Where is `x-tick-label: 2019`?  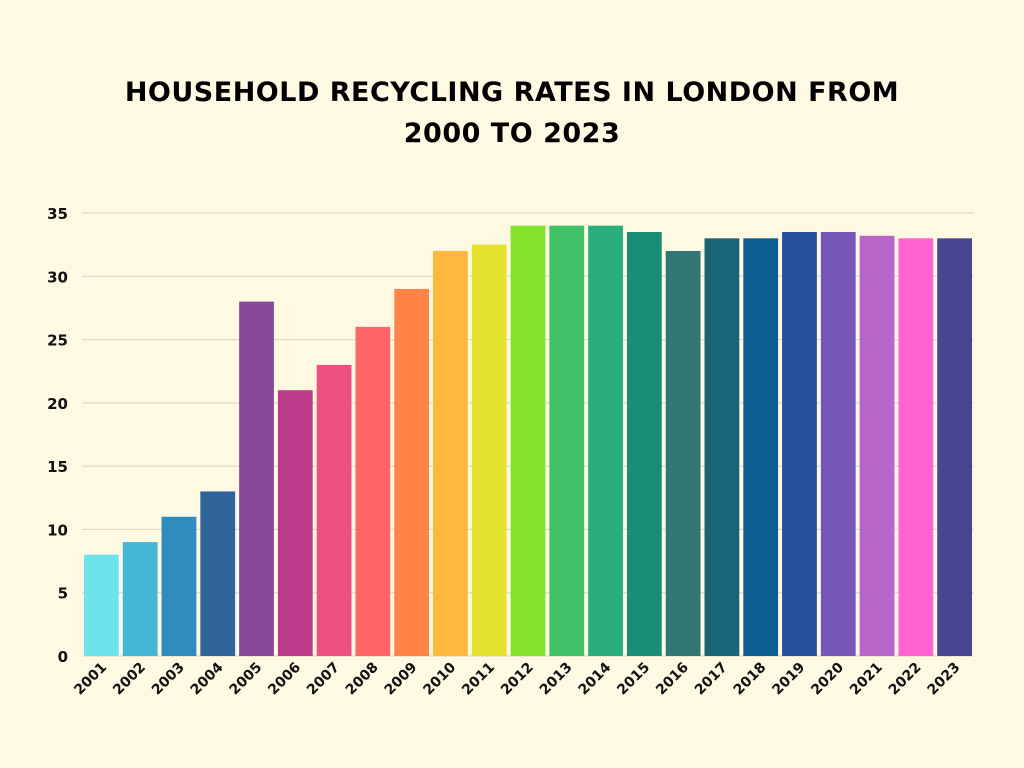
x-tick-label: 2019 is located at coordinates (788, 679).